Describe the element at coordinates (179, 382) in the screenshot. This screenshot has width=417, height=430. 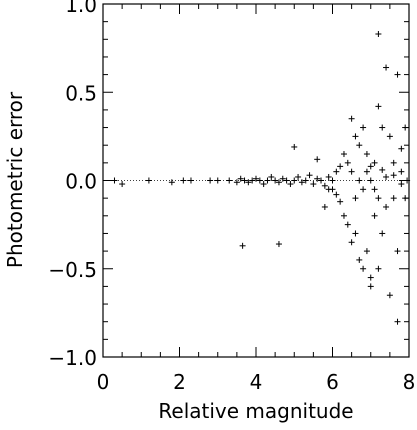
I see `x-tick-label: 2` at that location.